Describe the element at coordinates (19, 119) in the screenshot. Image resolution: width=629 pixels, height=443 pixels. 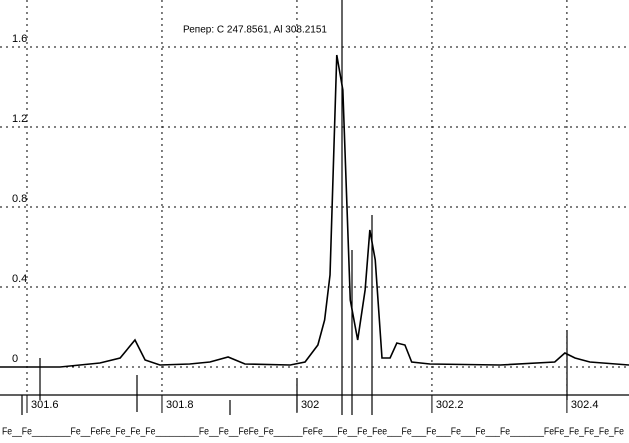
I see `y-tick-label: 1.2` at that location.